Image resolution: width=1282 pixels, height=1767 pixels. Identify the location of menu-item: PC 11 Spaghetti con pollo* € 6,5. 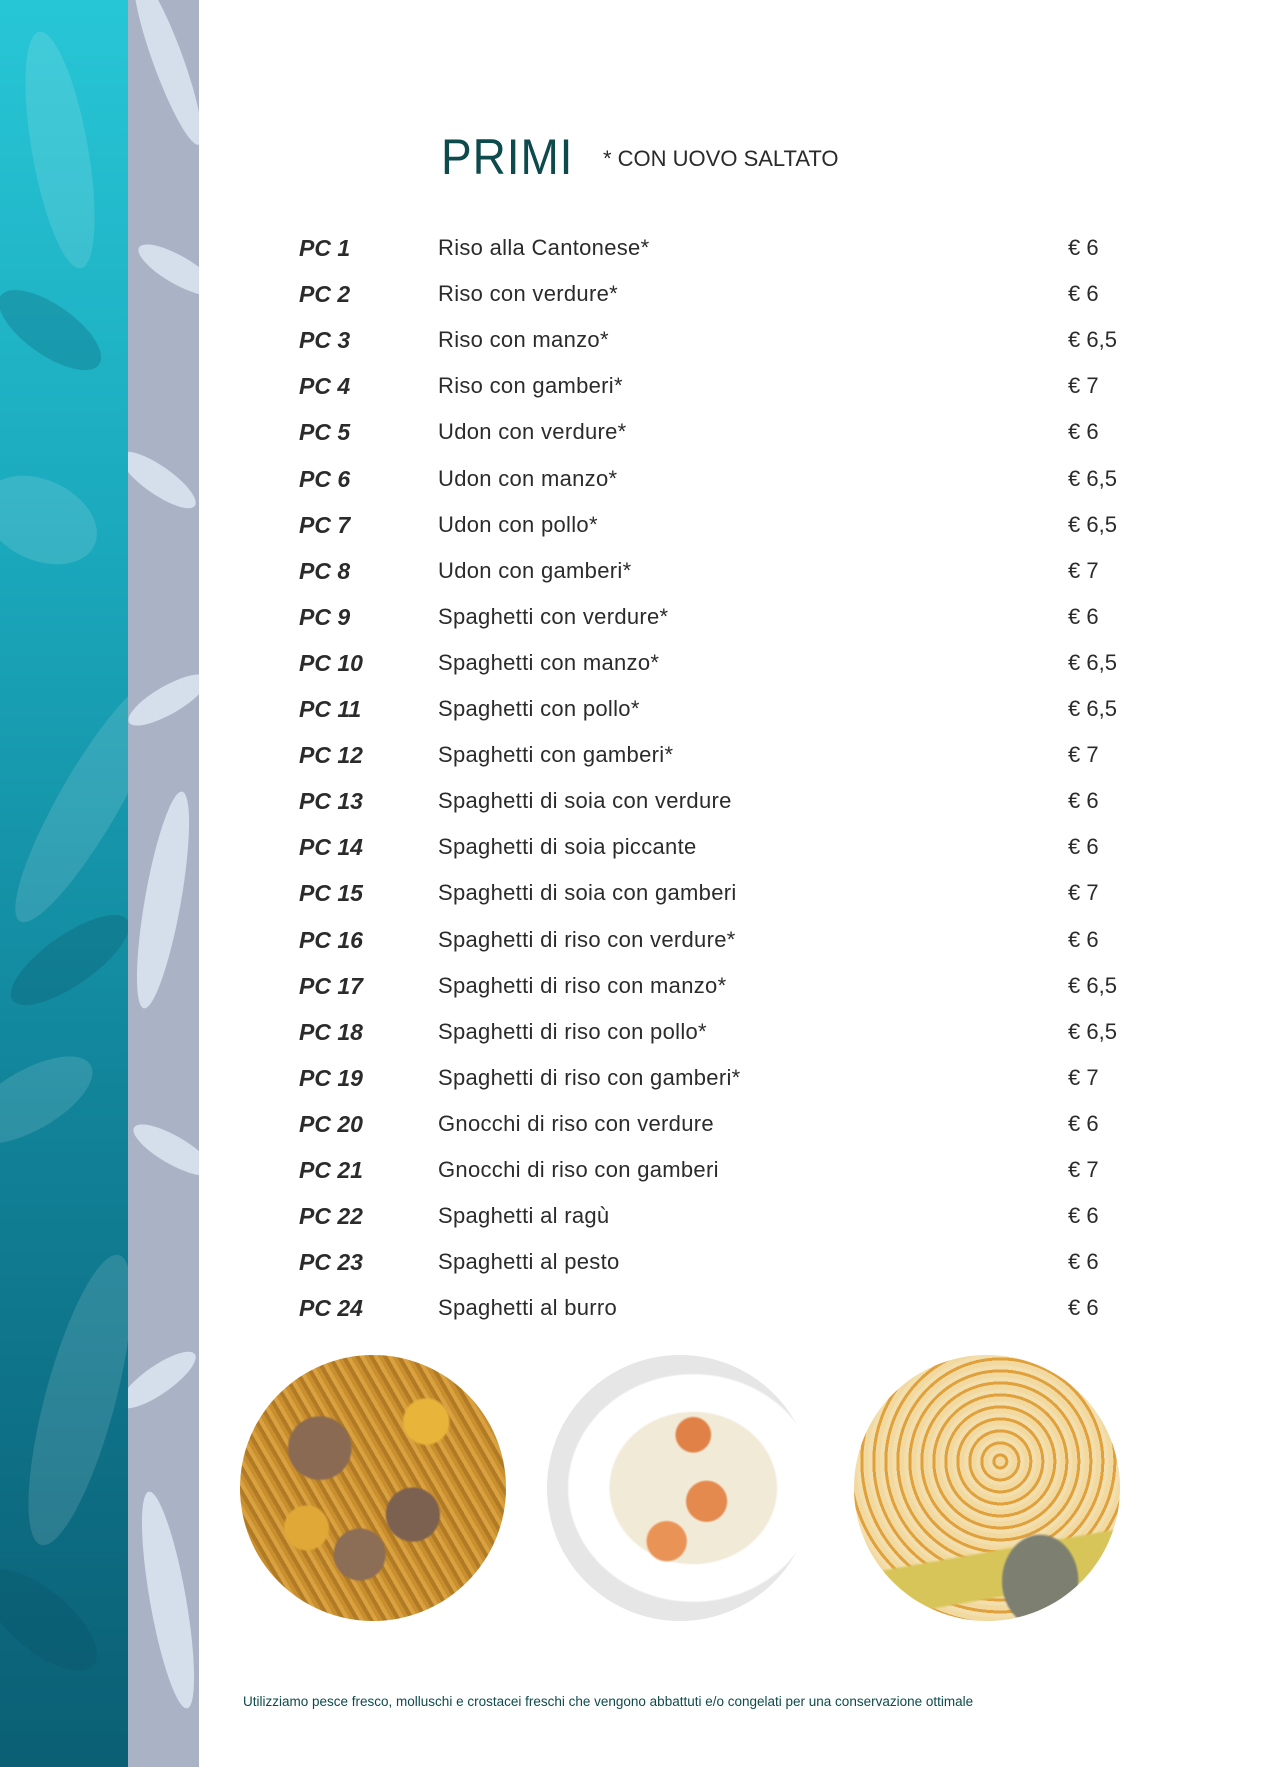
(641, 709).